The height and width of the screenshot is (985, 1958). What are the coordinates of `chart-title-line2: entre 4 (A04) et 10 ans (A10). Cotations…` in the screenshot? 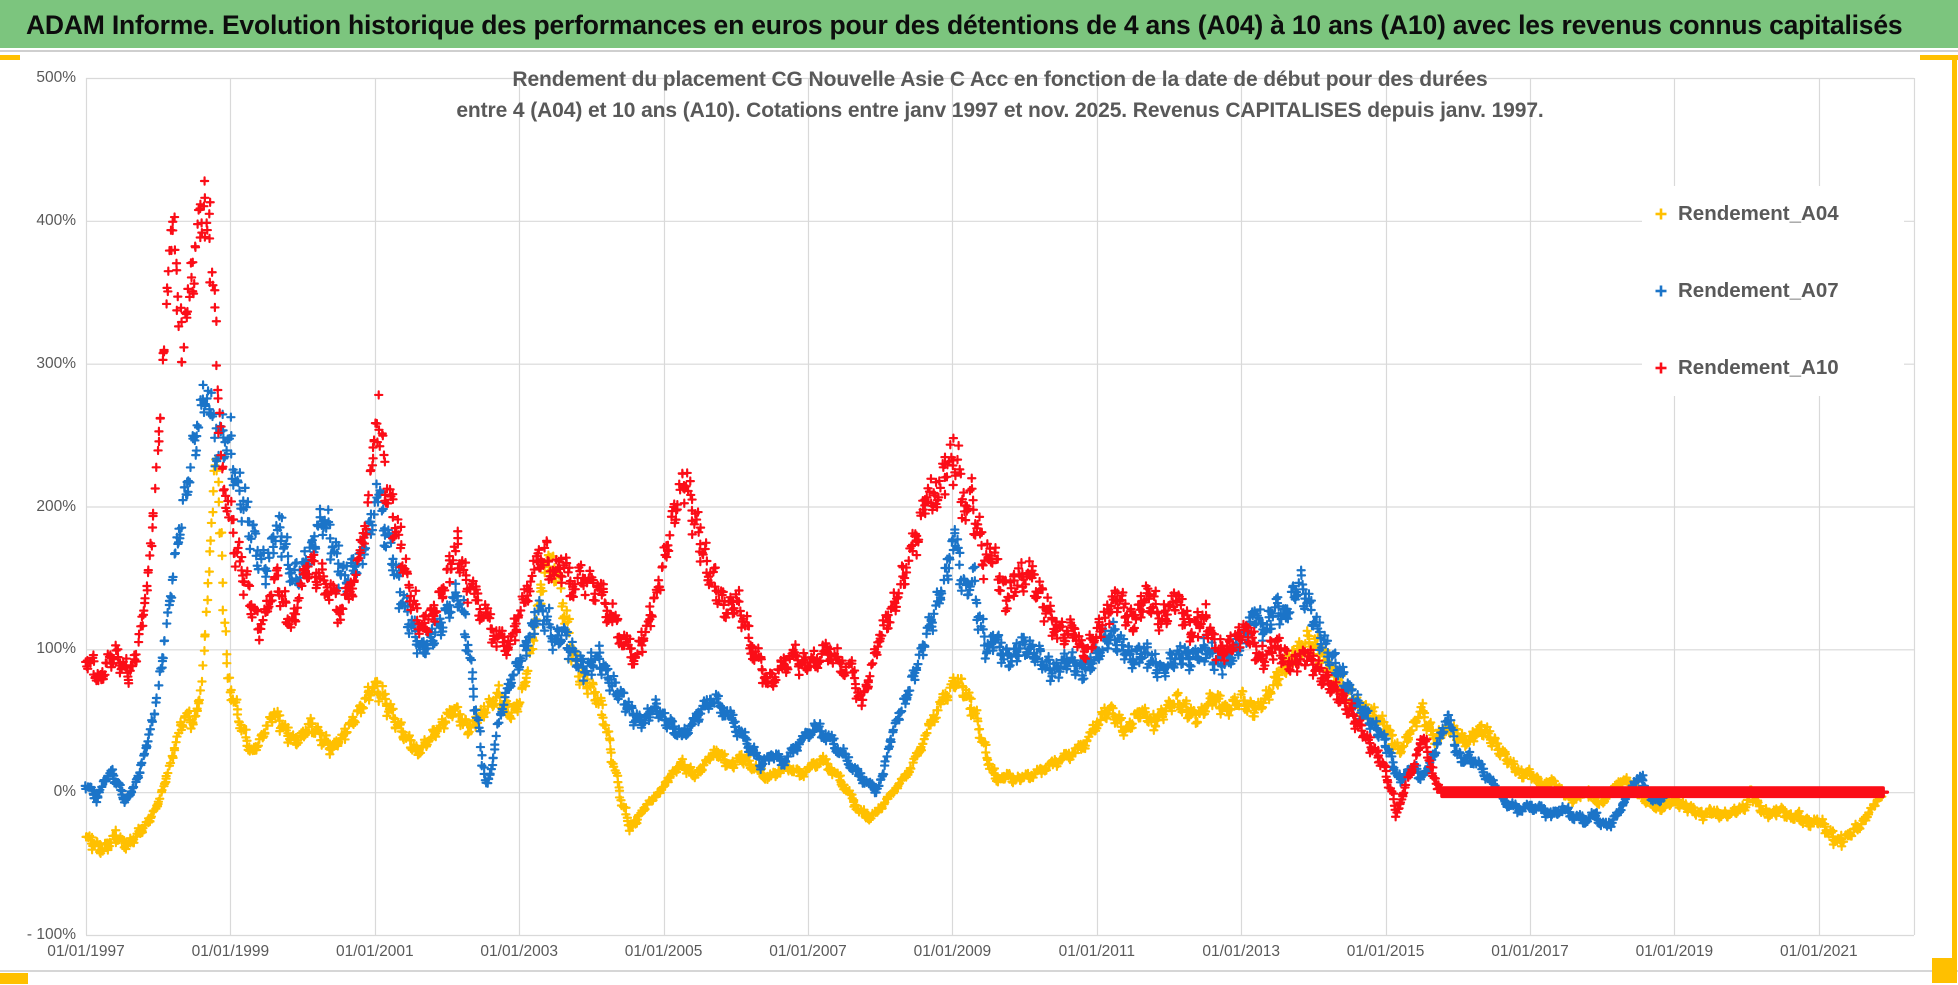 It's located at (1000, 110).